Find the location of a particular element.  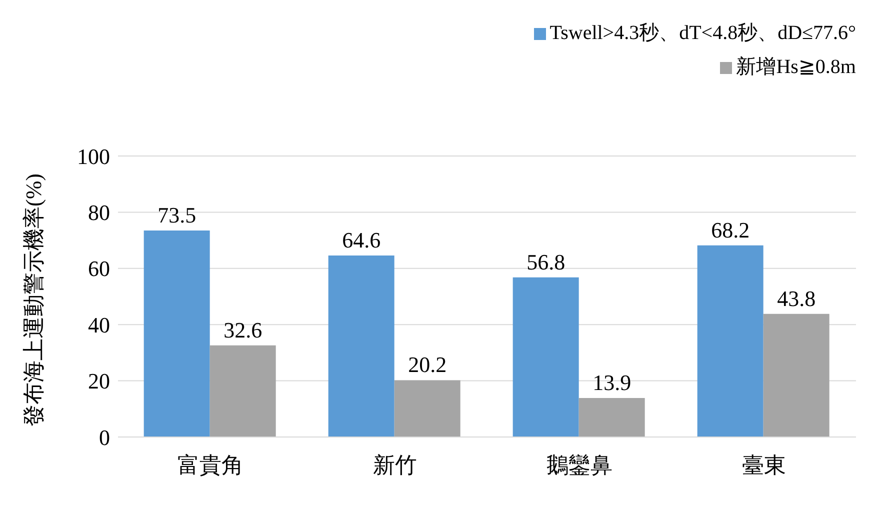

y-tick-label: 60 is located at coordinates (99, 269).